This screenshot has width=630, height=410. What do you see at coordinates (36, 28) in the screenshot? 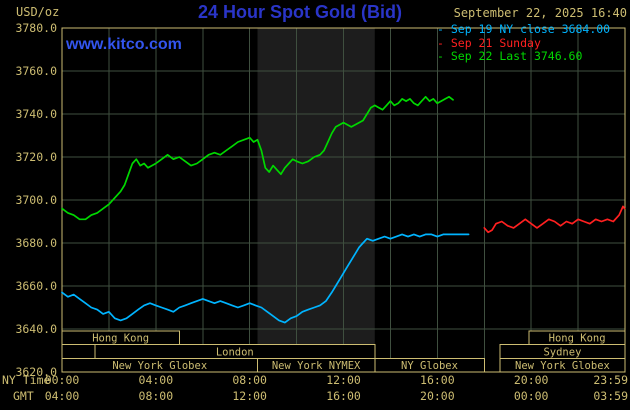
I see `y-tick-label: 3780.0` at bounding box center [36, 28].